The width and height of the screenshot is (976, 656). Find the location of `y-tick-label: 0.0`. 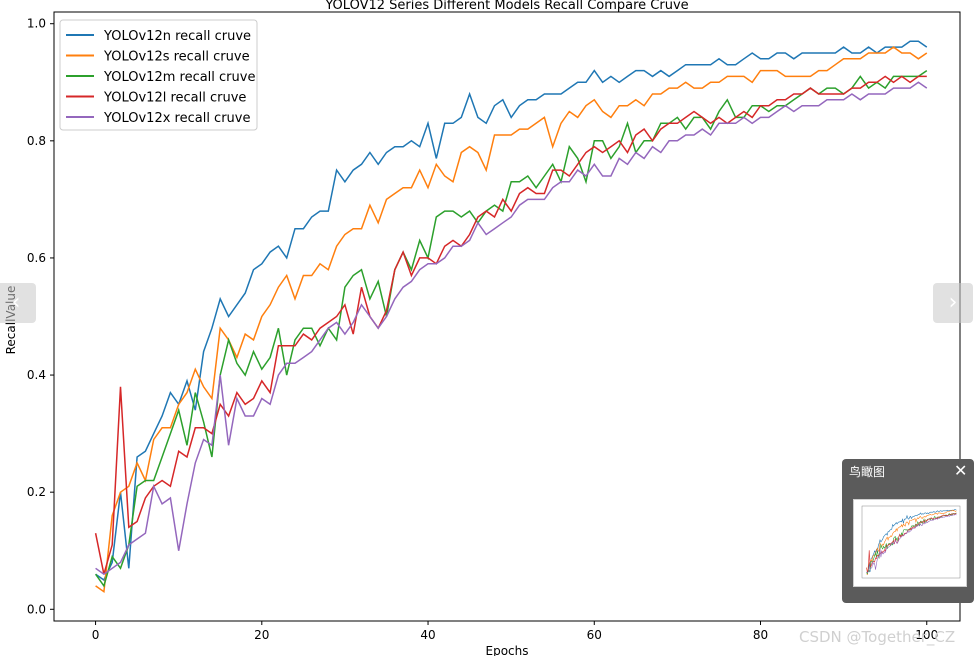

y-tick-label: 0.0 is located at coordinates (36, 609).